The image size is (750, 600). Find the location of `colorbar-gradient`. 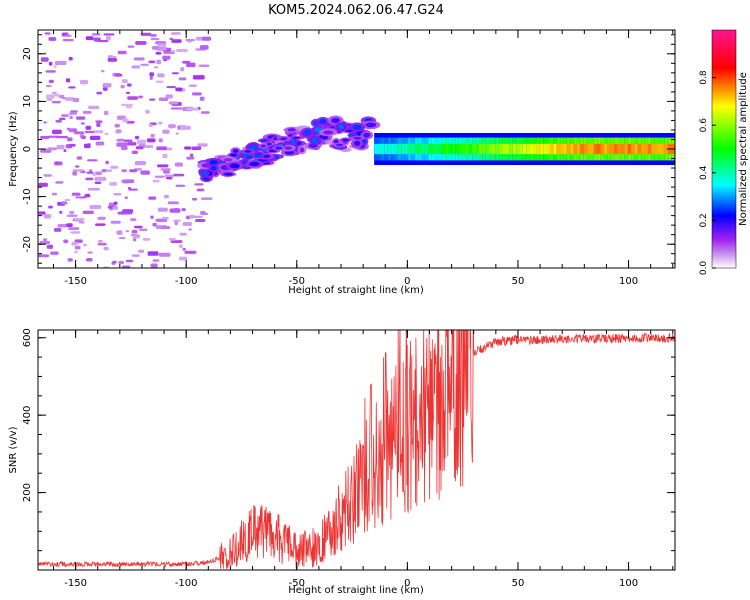

colorbar-gradient is located at coordinates (724, 149).